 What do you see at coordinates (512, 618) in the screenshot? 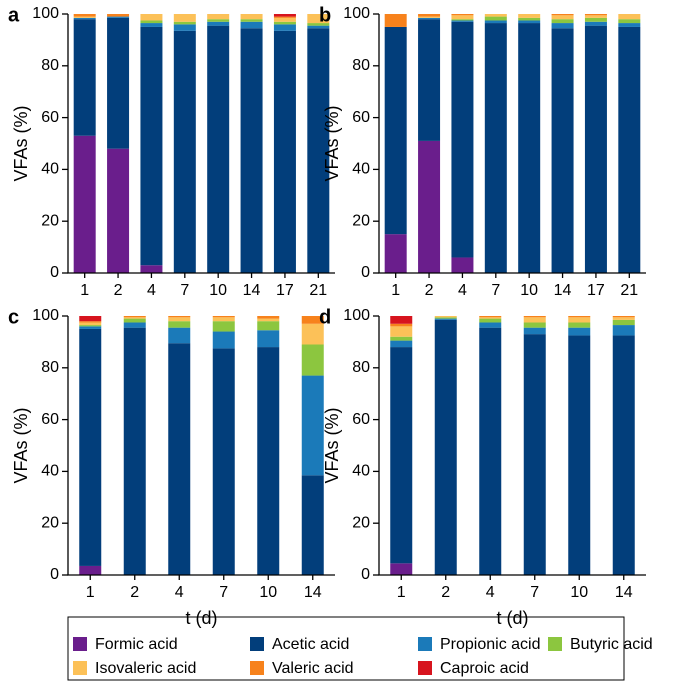
I see `x-axis-label: t (d)` at bounding box center [512, 618].